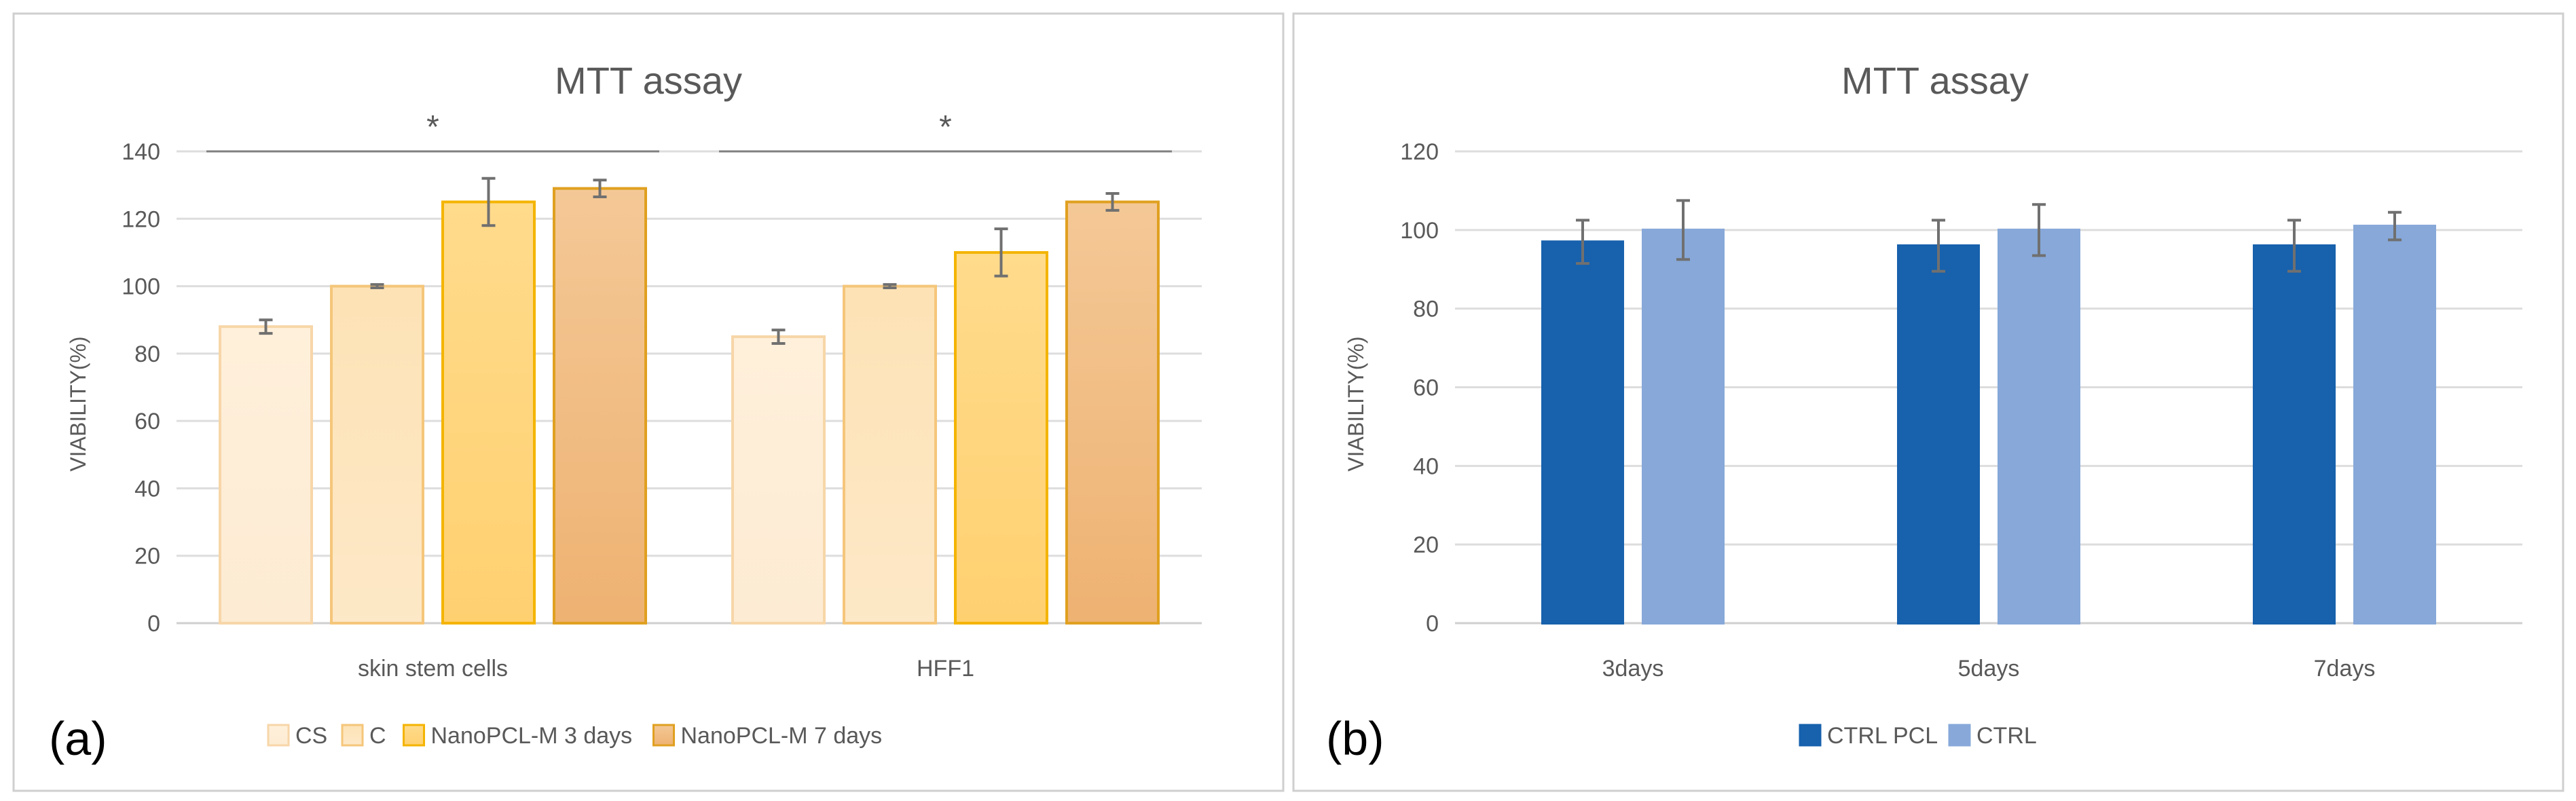 This screenshot has height=801, width=2576. What do you see at coordinates (311, 736) in the screenshot?
I see `legend-label: CS` at bounding box center [311, 736].